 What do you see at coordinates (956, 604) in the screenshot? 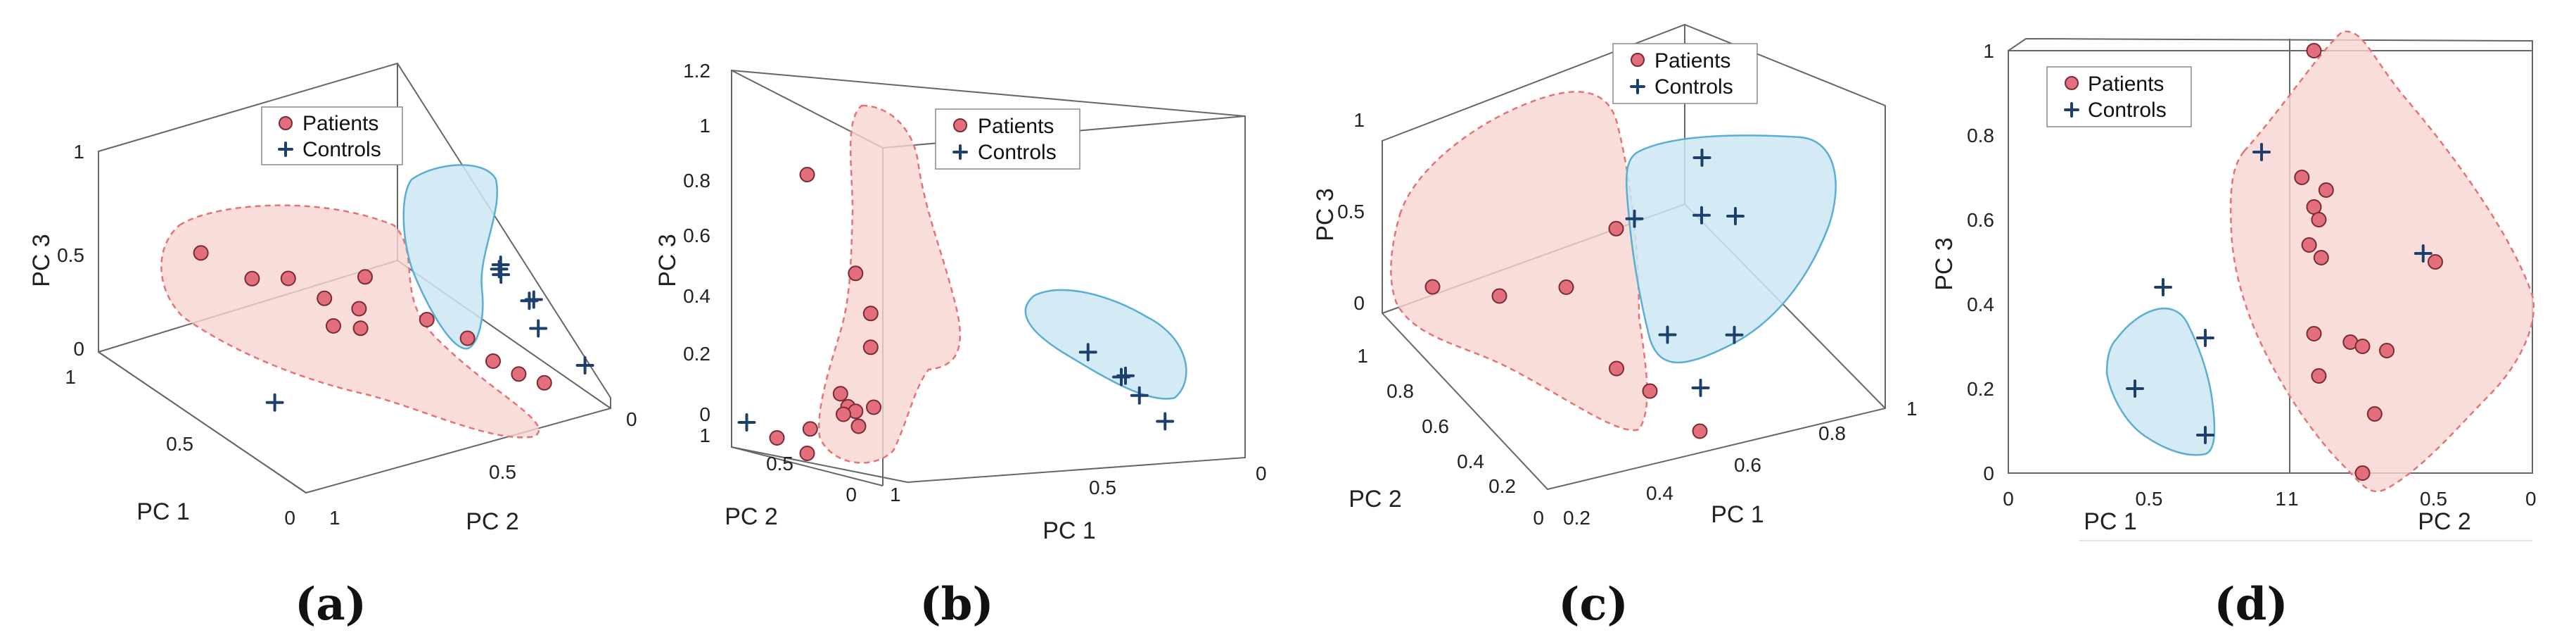
I see `panel-label-b: (b)` at bounding box center [956, 604].